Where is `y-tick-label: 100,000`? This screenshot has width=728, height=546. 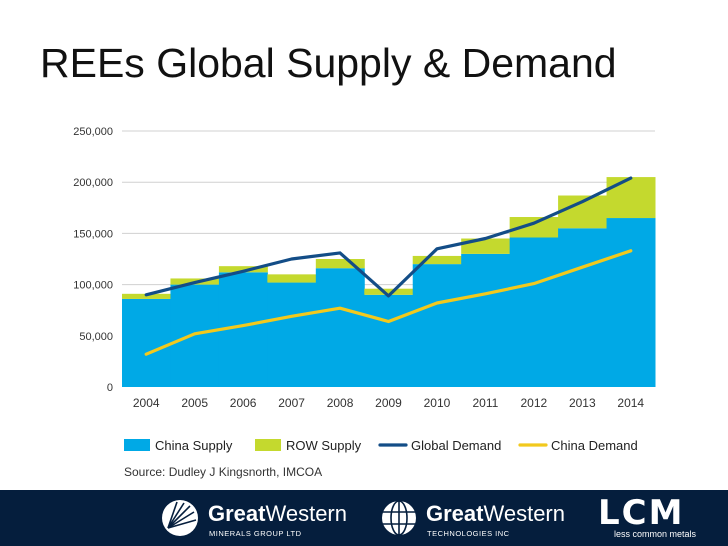 y-tick-label: 100,000 is located at coordinates (93, 286).